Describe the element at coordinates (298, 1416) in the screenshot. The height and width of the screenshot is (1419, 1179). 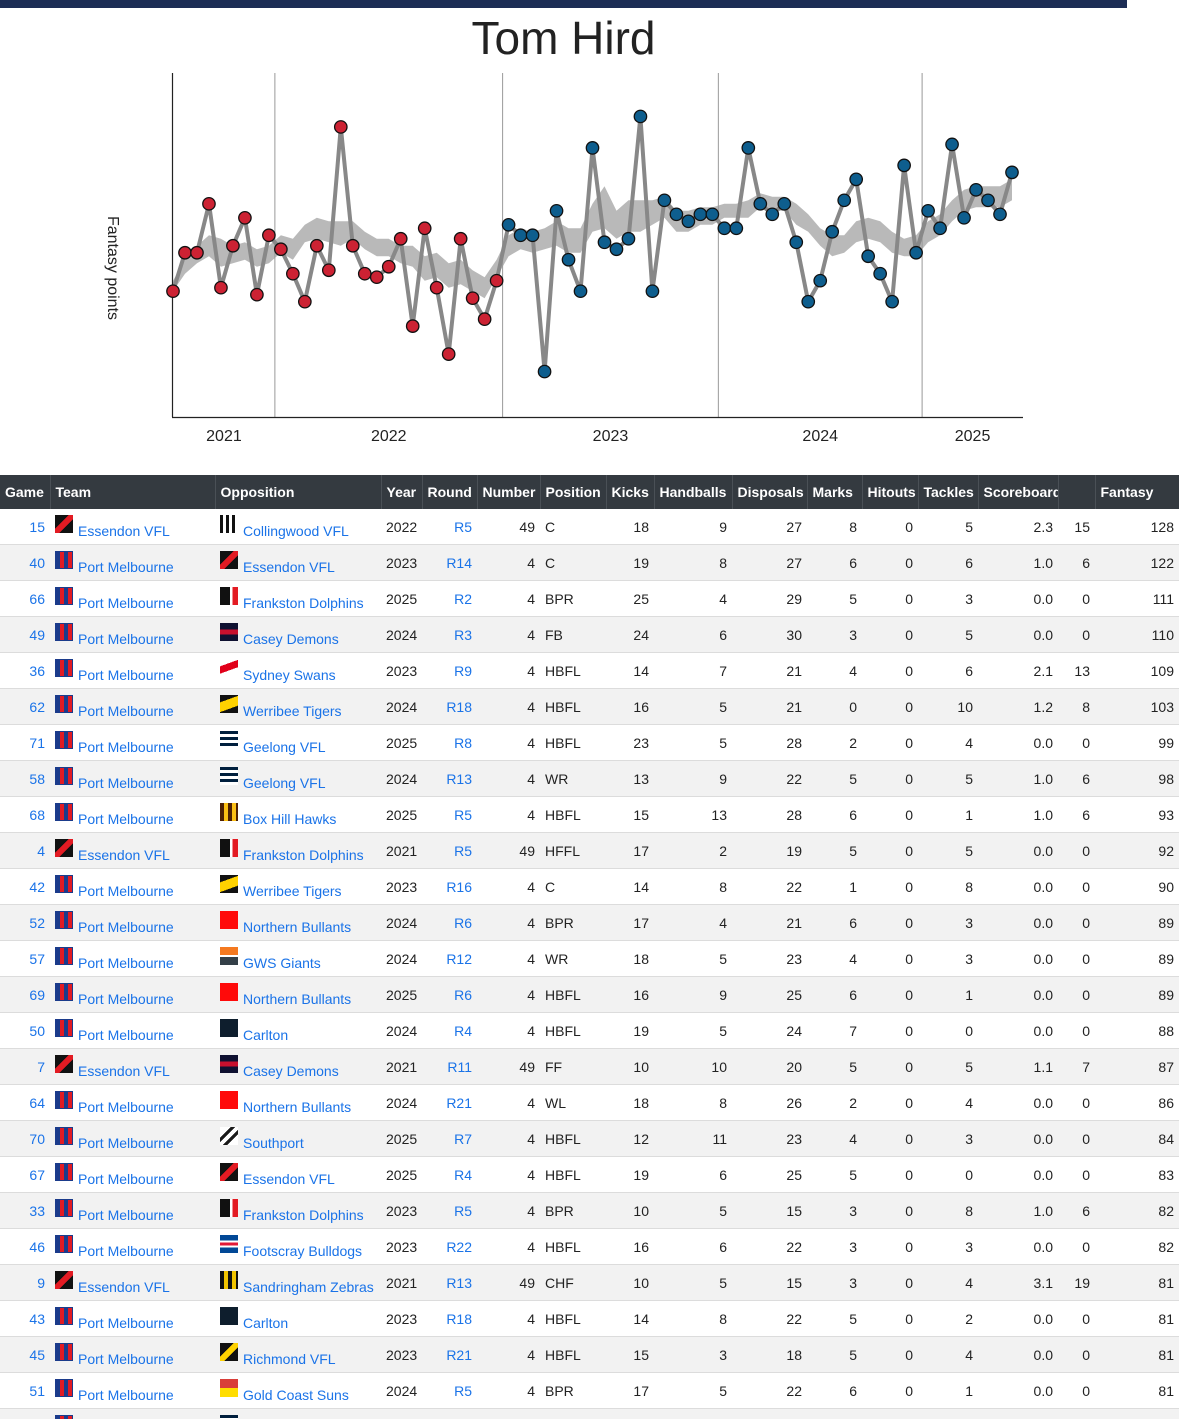
I see `cell-opposition-content` at that location.